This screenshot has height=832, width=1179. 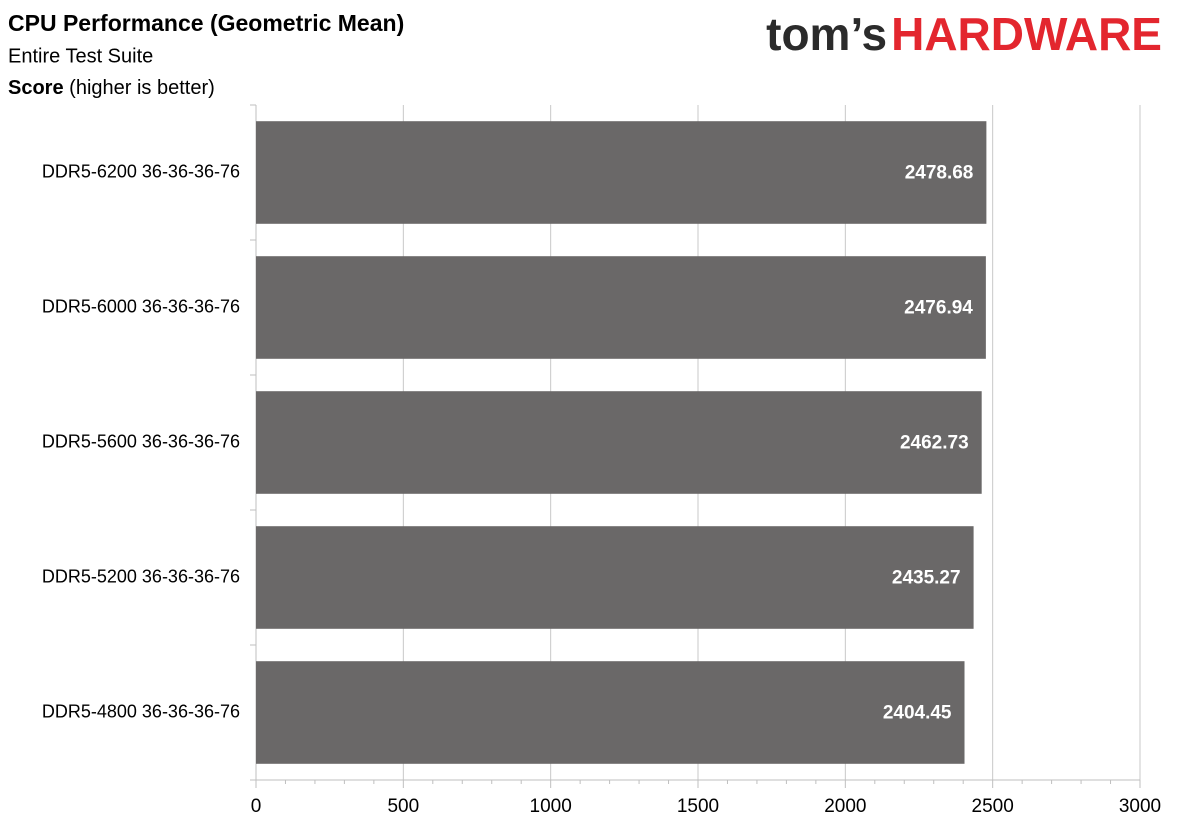 I want to click on y-tick-label: DDR5-6200 36-36-36-76, so click(x=141, y=171).